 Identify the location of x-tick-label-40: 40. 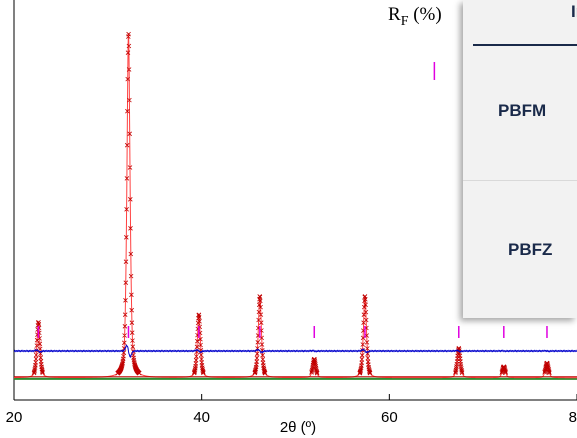
(201, 417).